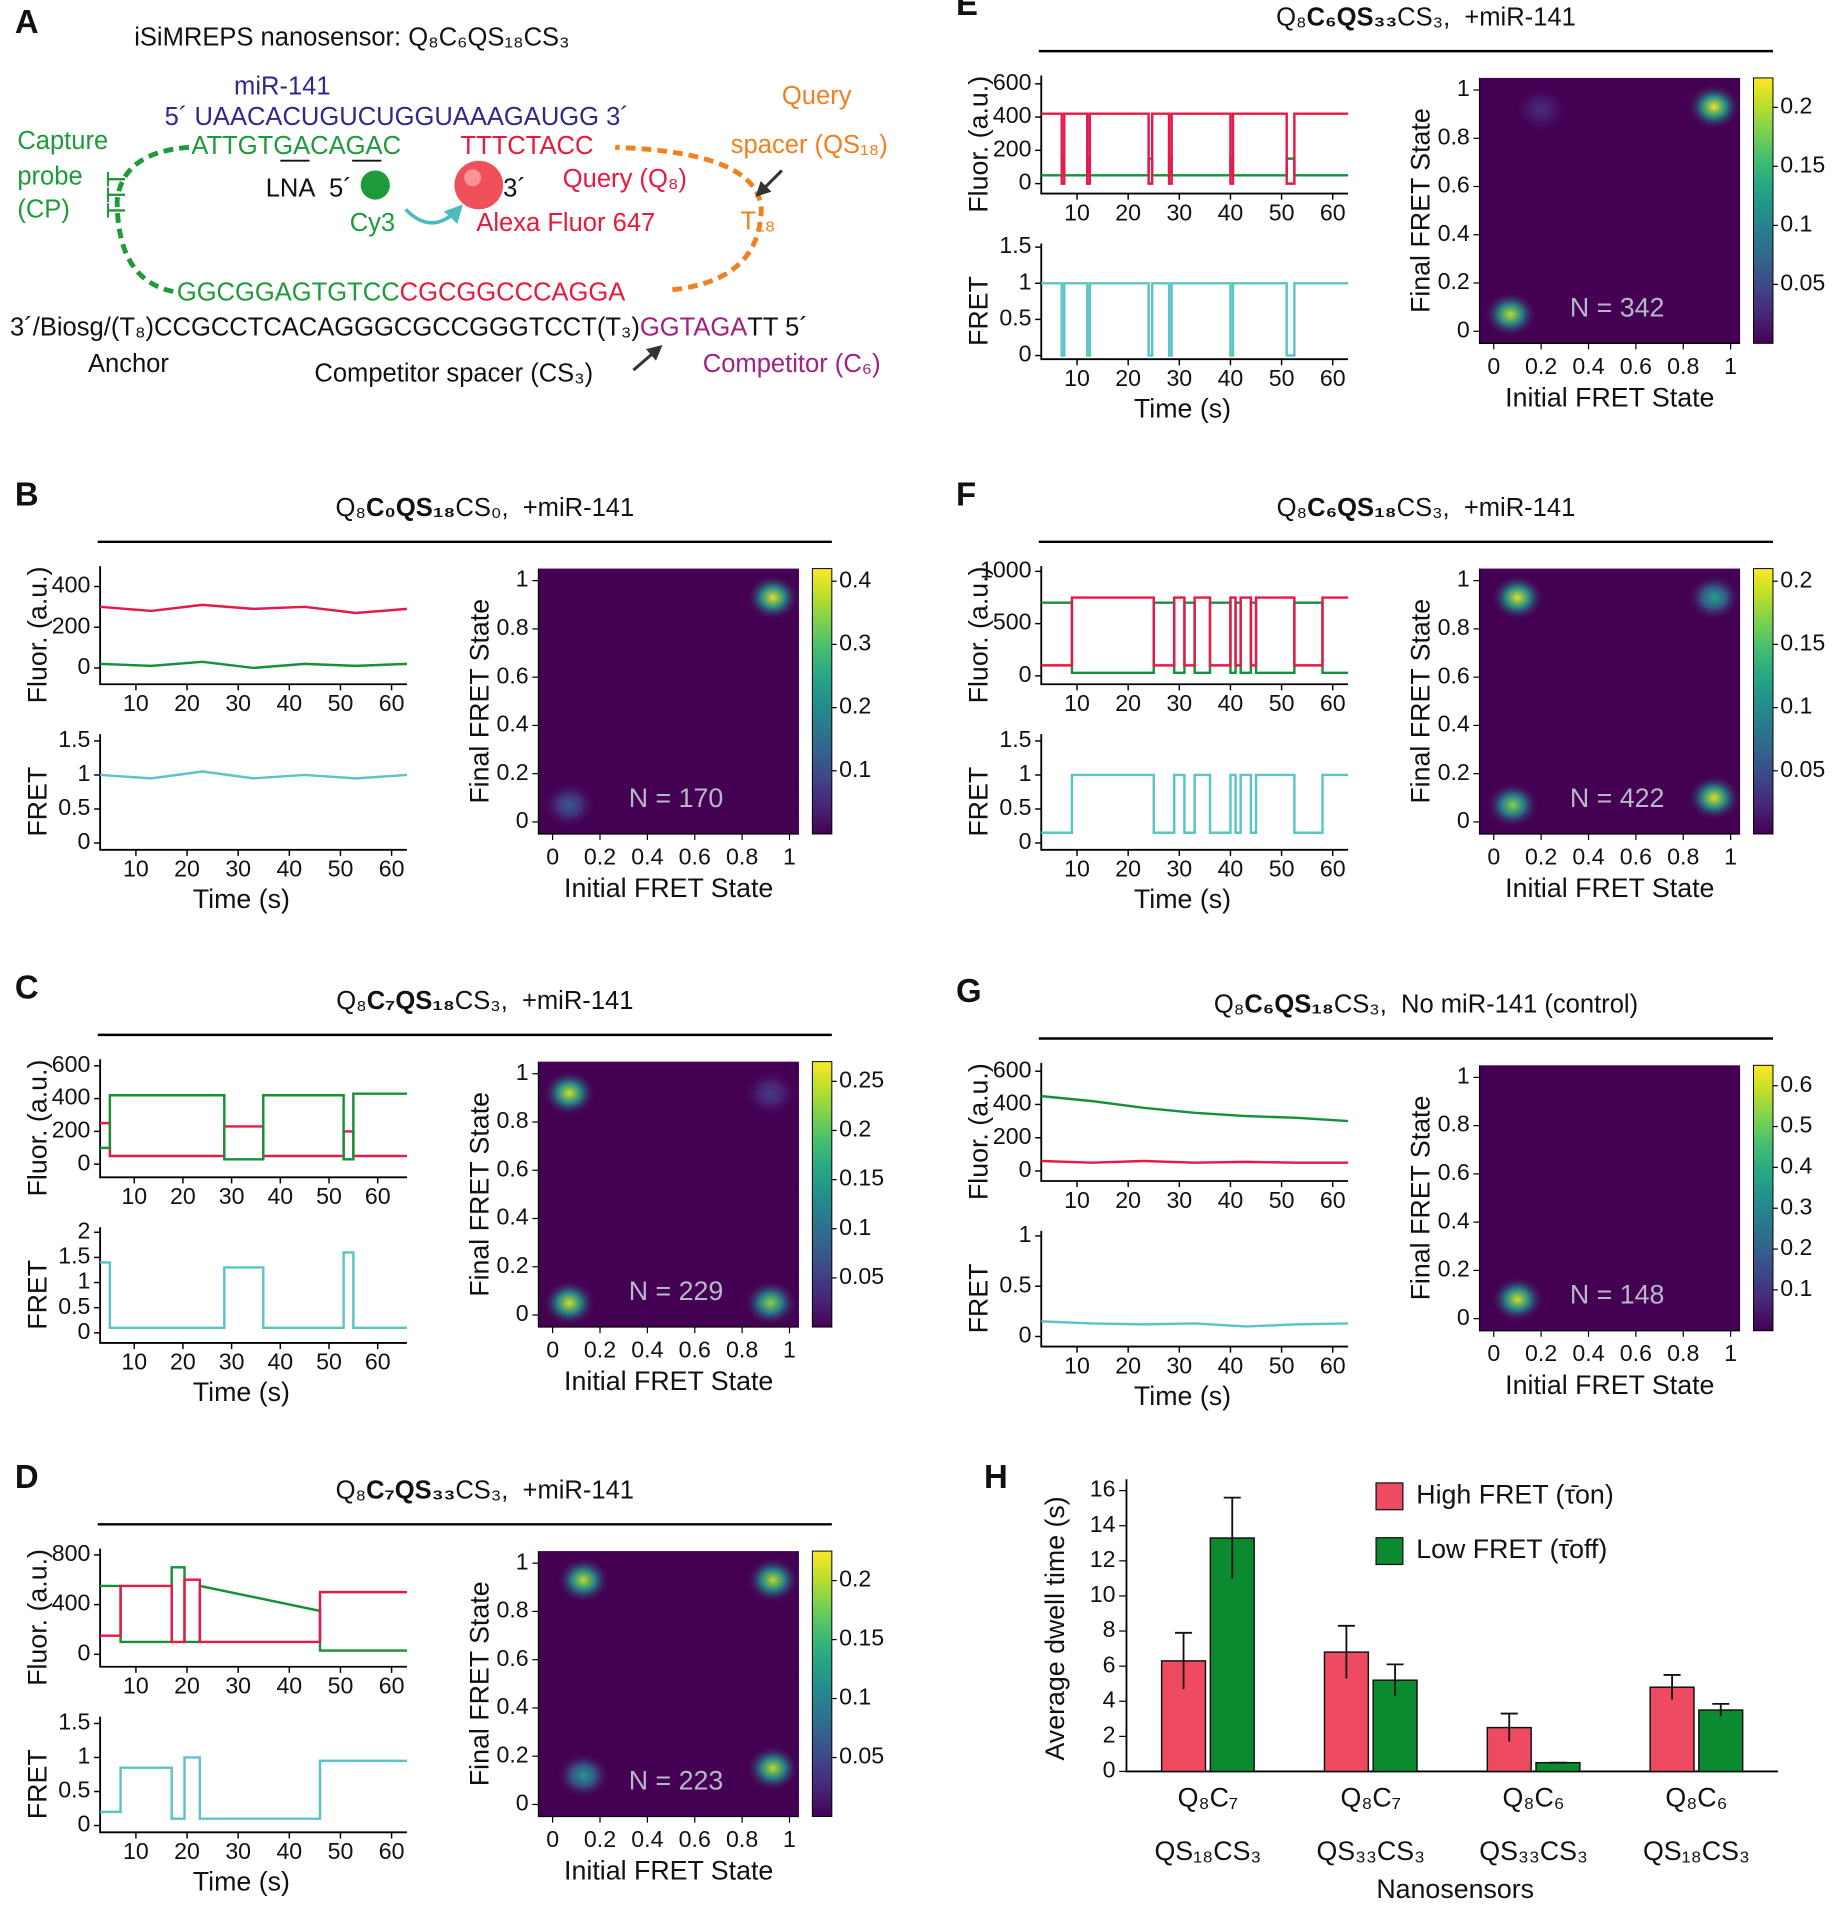 Image resolution: width=1839 pixels, height=1920 pixels. What do you see at coordinates (372, 223) in the screenshot?
I see `cy3-label: Cy3` at bounding box center [372, 223].